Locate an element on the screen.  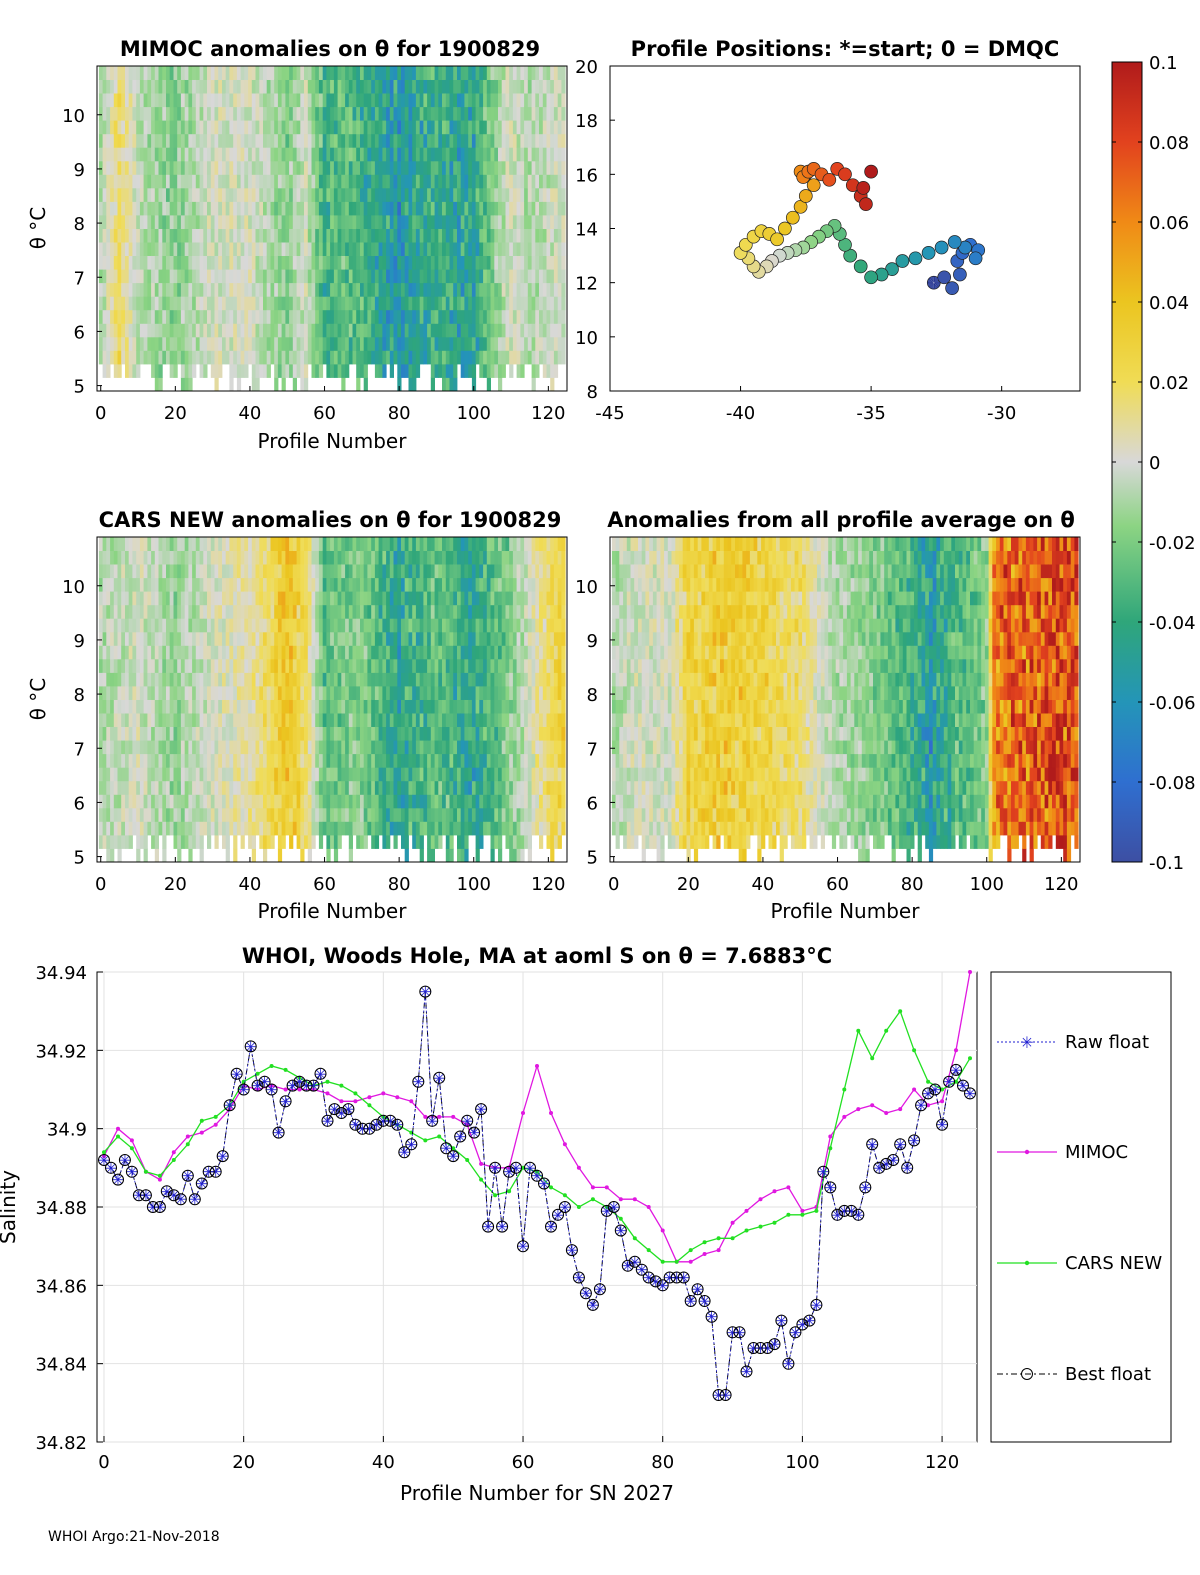
xtick-label: -40 is located at coordinates (740, 413).